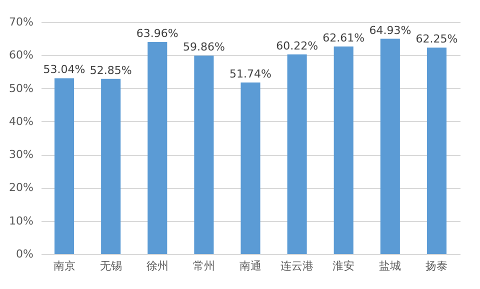 This screenshot has width=480, height=289. Describe the element at coordinates (251, 74) in the screenshot. I see `data-label: 51.74%` at that location.